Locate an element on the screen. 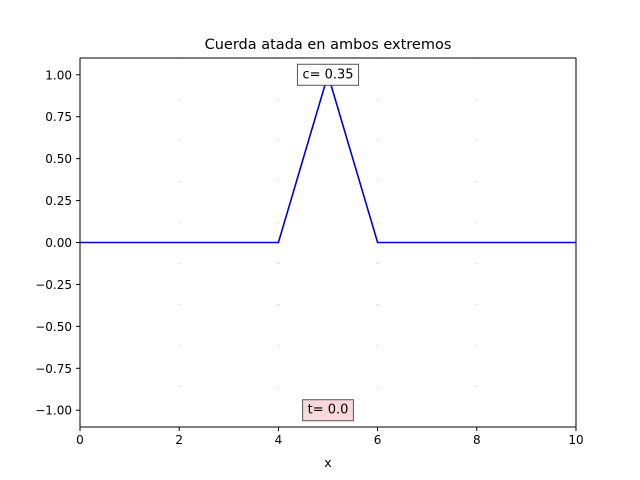 Image resolution: width=640 pixels, height=480 pixels. annotations: c= 0.35 t= 0.0 is located at coordinates (328, 242).